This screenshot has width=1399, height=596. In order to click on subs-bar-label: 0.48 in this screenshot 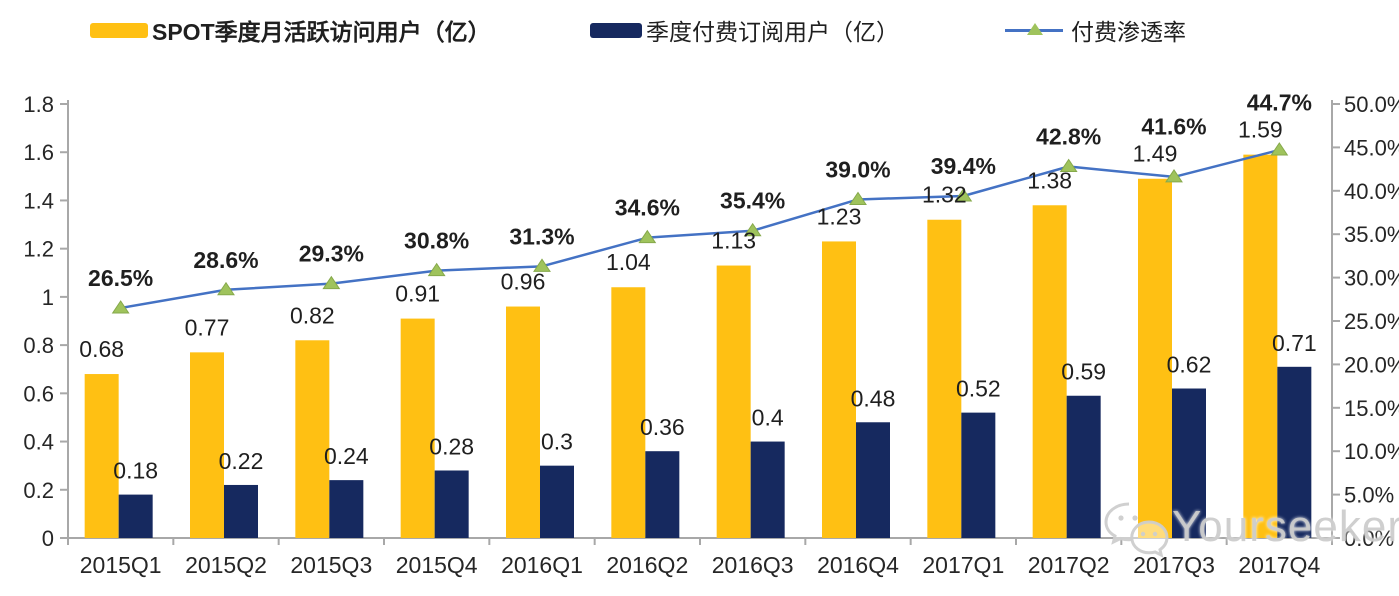, I will do `click(873, 398)`.